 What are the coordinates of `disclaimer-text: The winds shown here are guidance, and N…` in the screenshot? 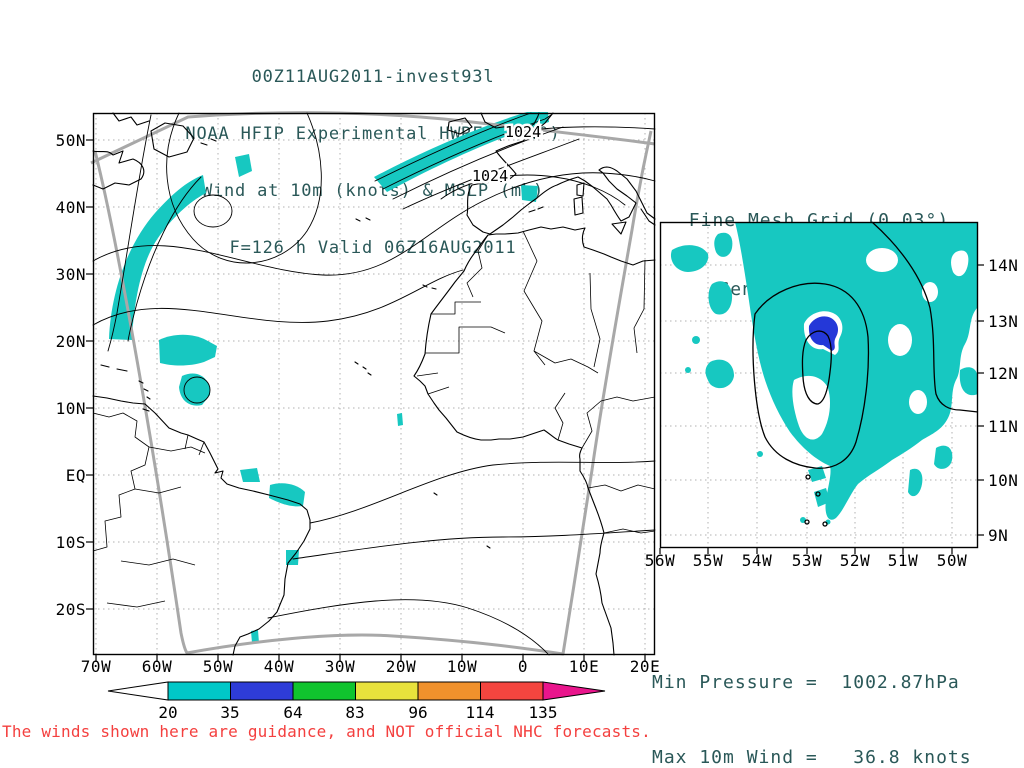 It's located at (326, 731).